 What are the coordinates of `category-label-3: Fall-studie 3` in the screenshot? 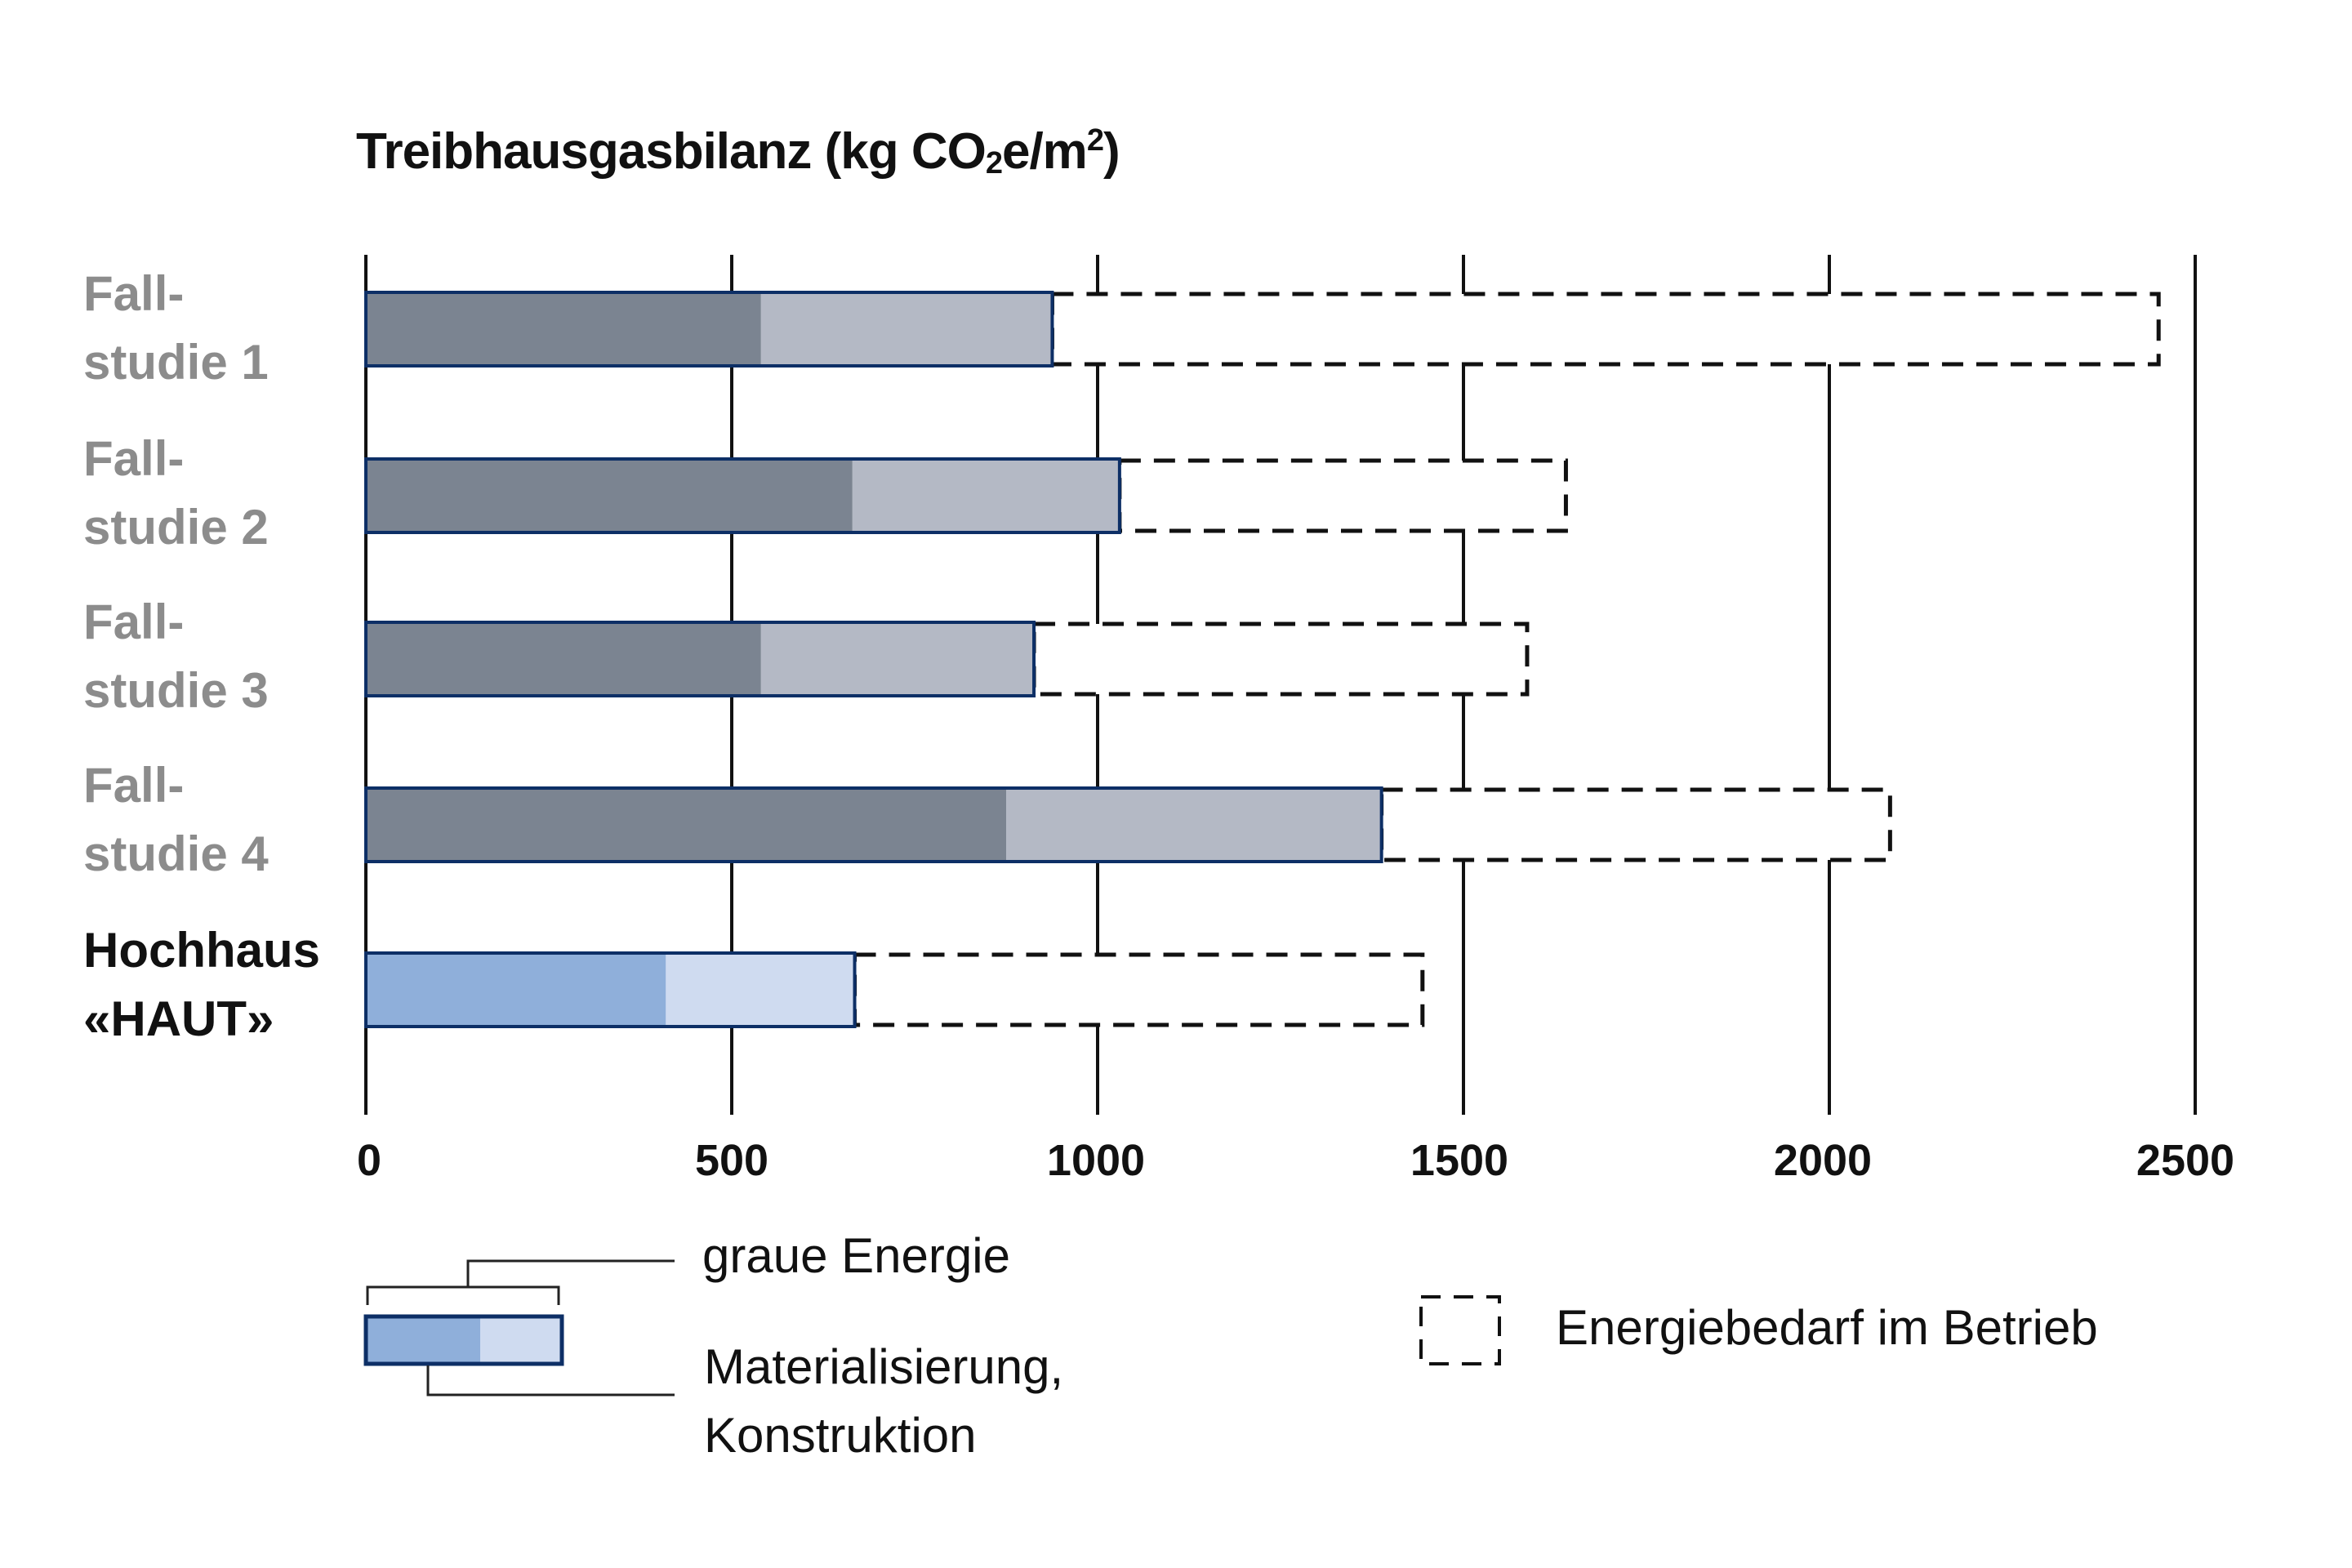 It's located at (176, 656).